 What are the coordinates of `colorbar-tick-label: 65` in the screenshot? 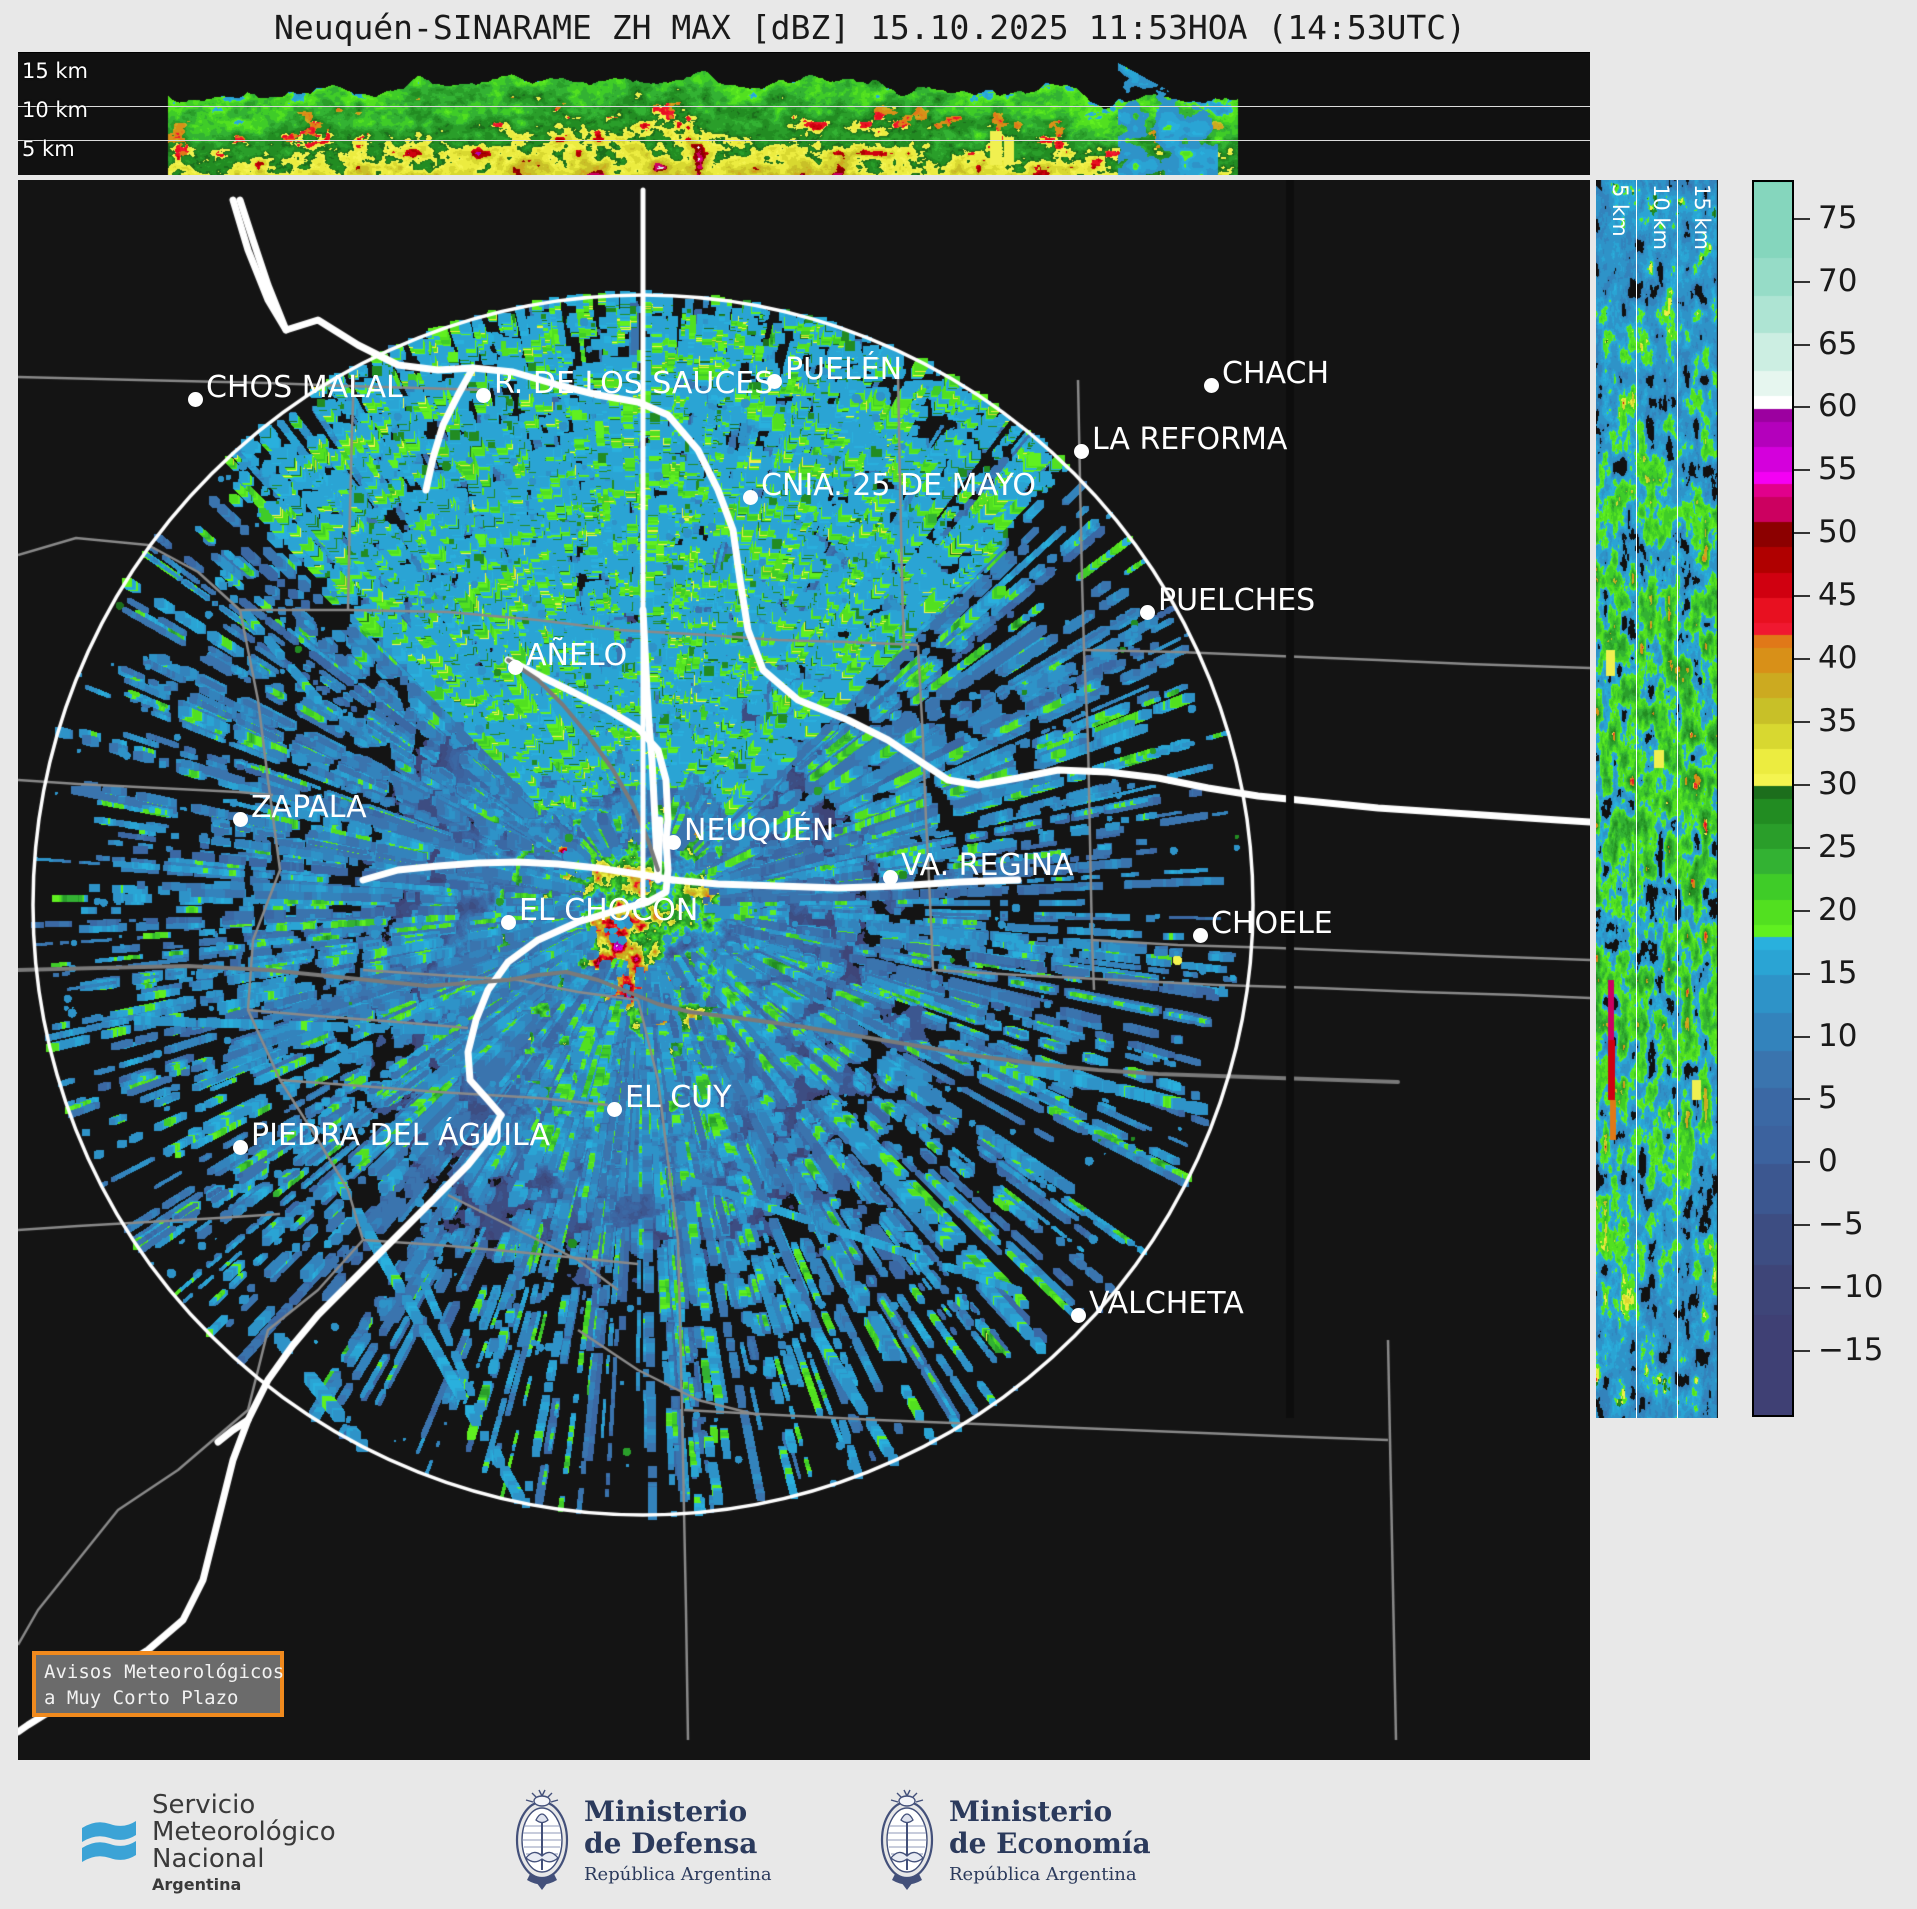 It's located at (1838, 343).